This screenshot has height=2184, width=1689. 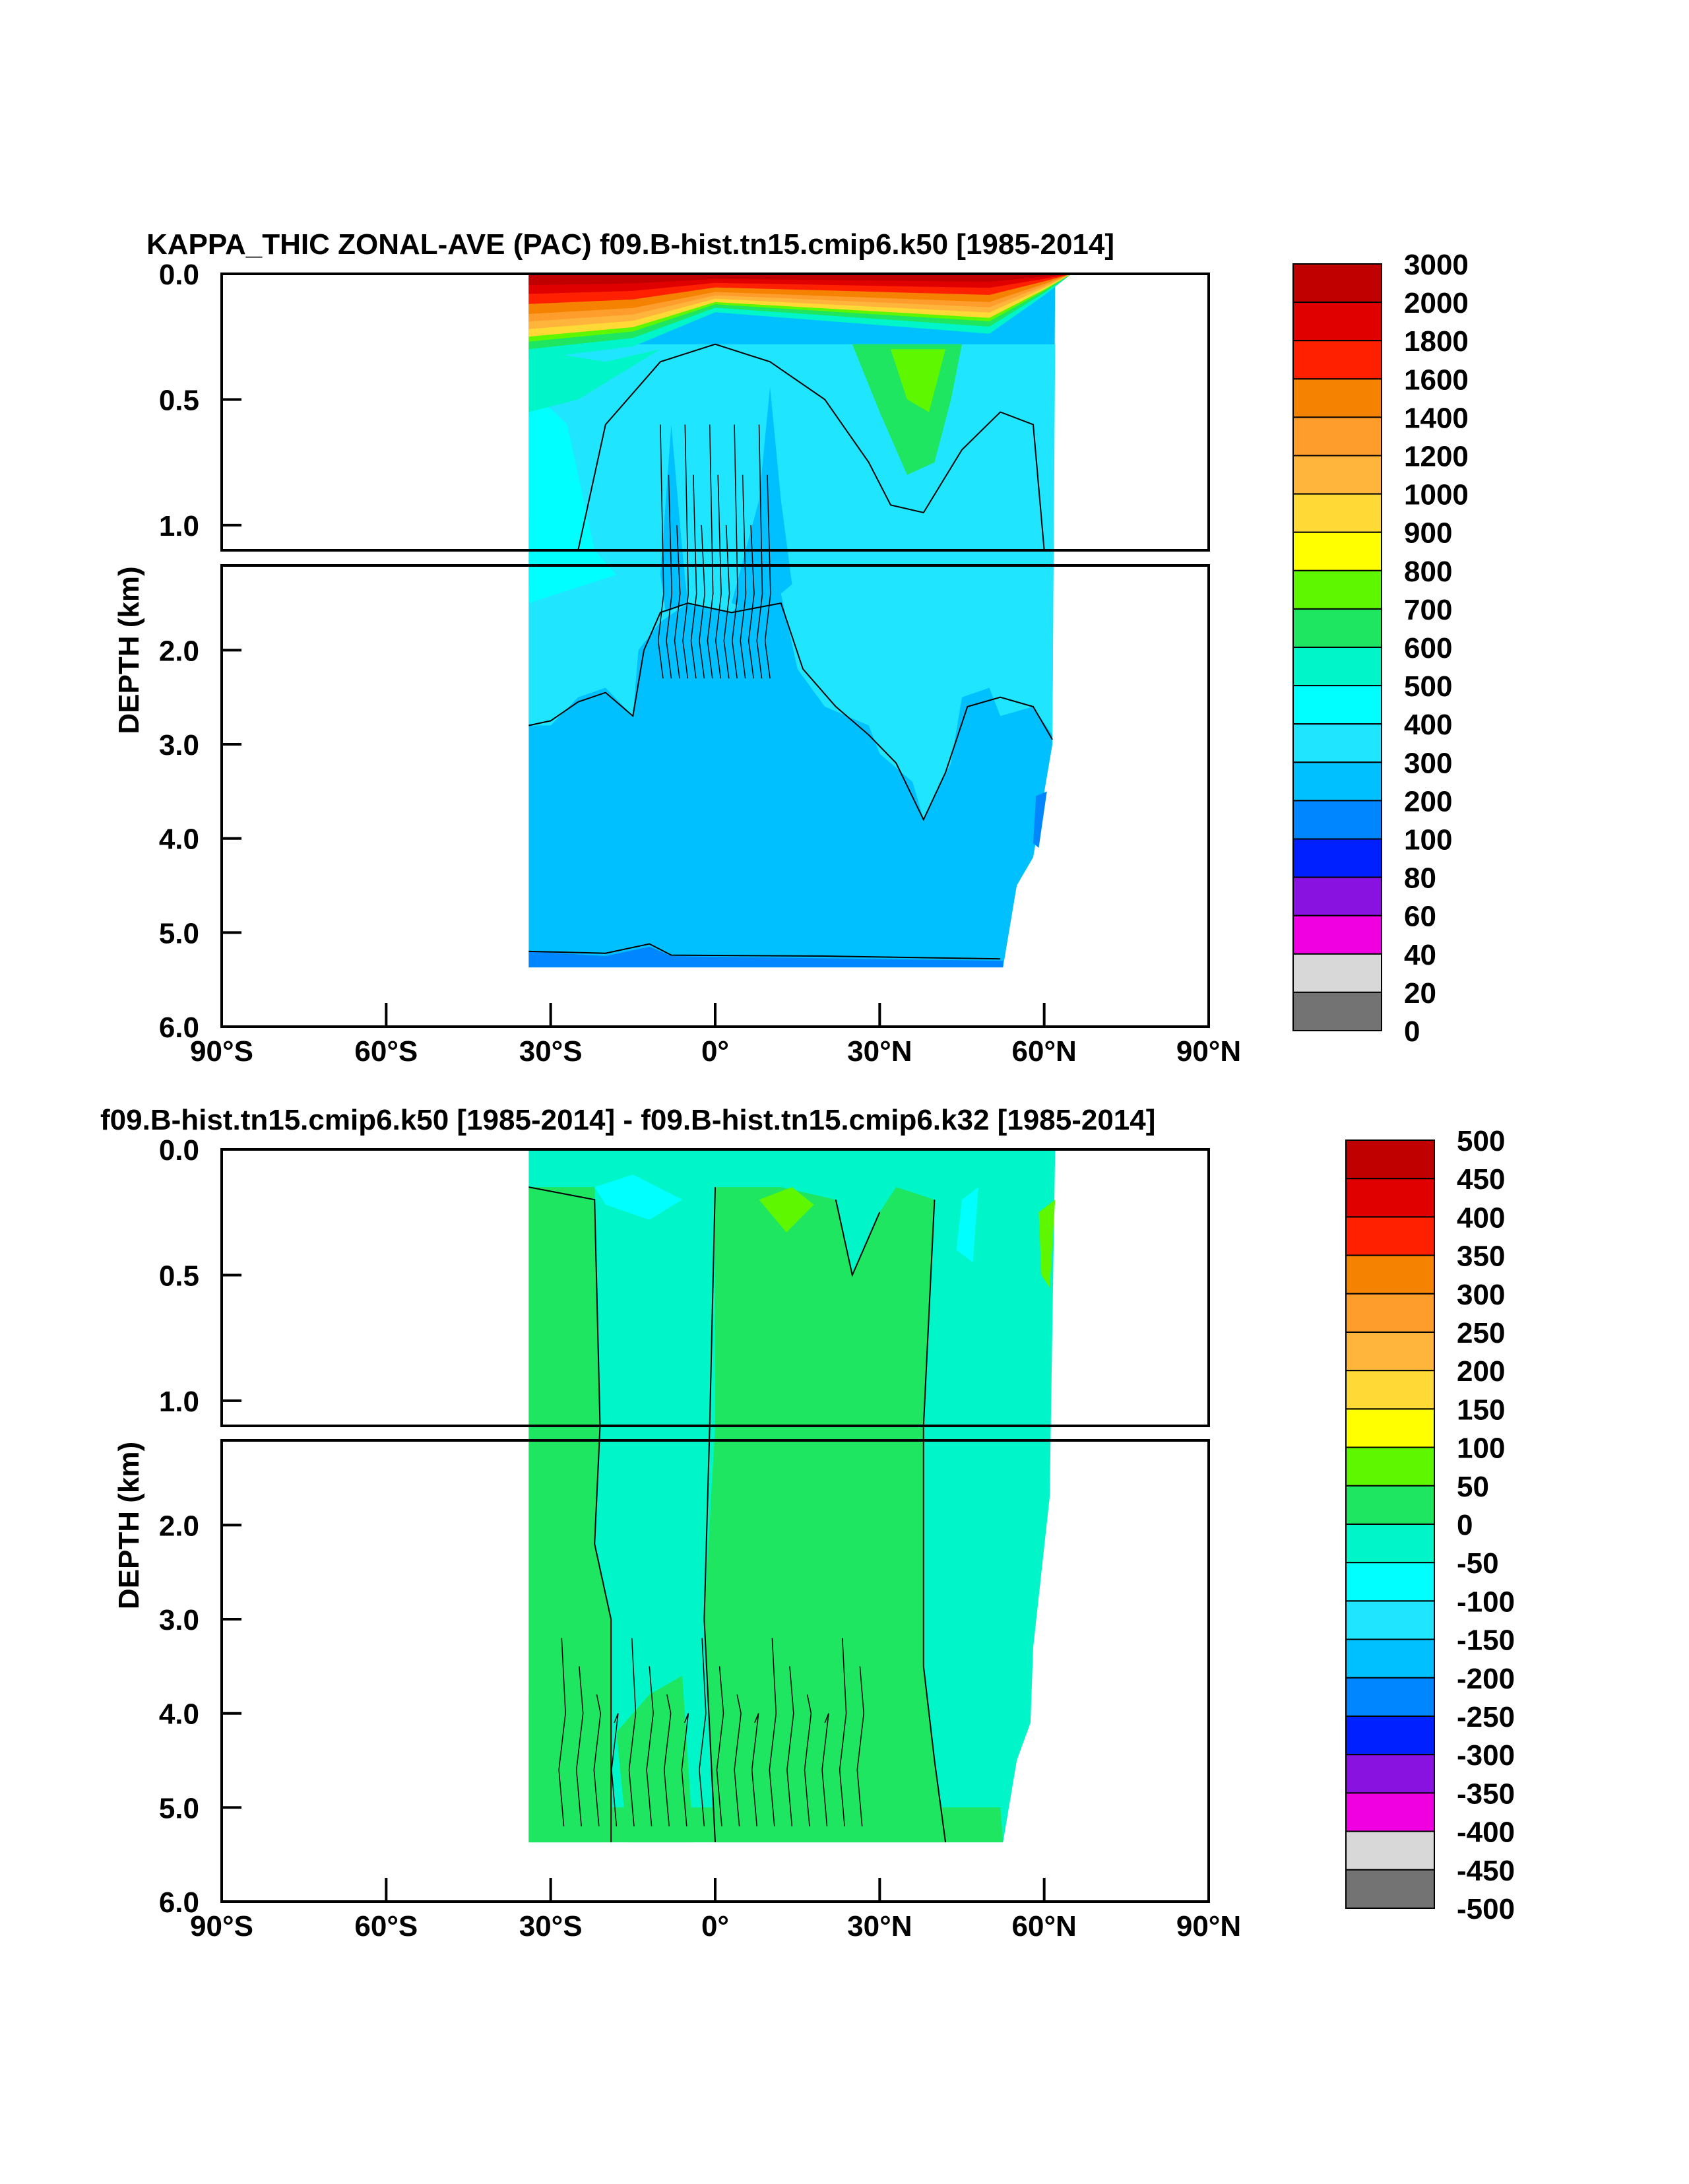 I want to click on colorbar-label: 20, so click(x=1420, y=993).